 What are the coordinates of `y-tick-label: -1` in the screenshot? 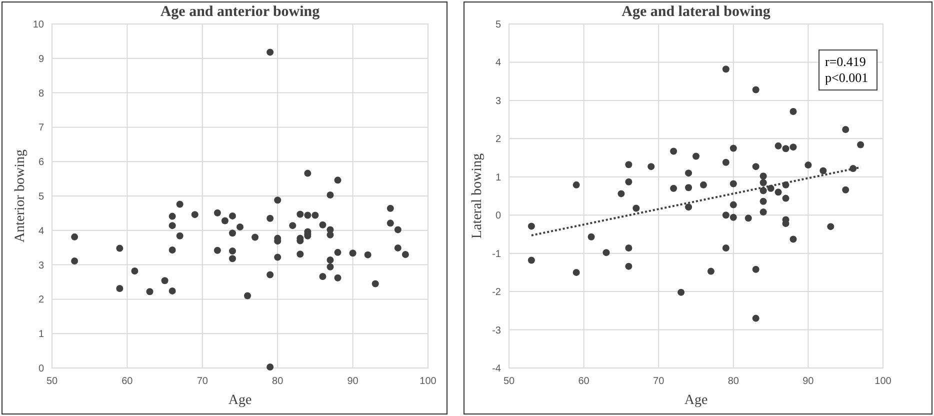 It's located at (497, 254).